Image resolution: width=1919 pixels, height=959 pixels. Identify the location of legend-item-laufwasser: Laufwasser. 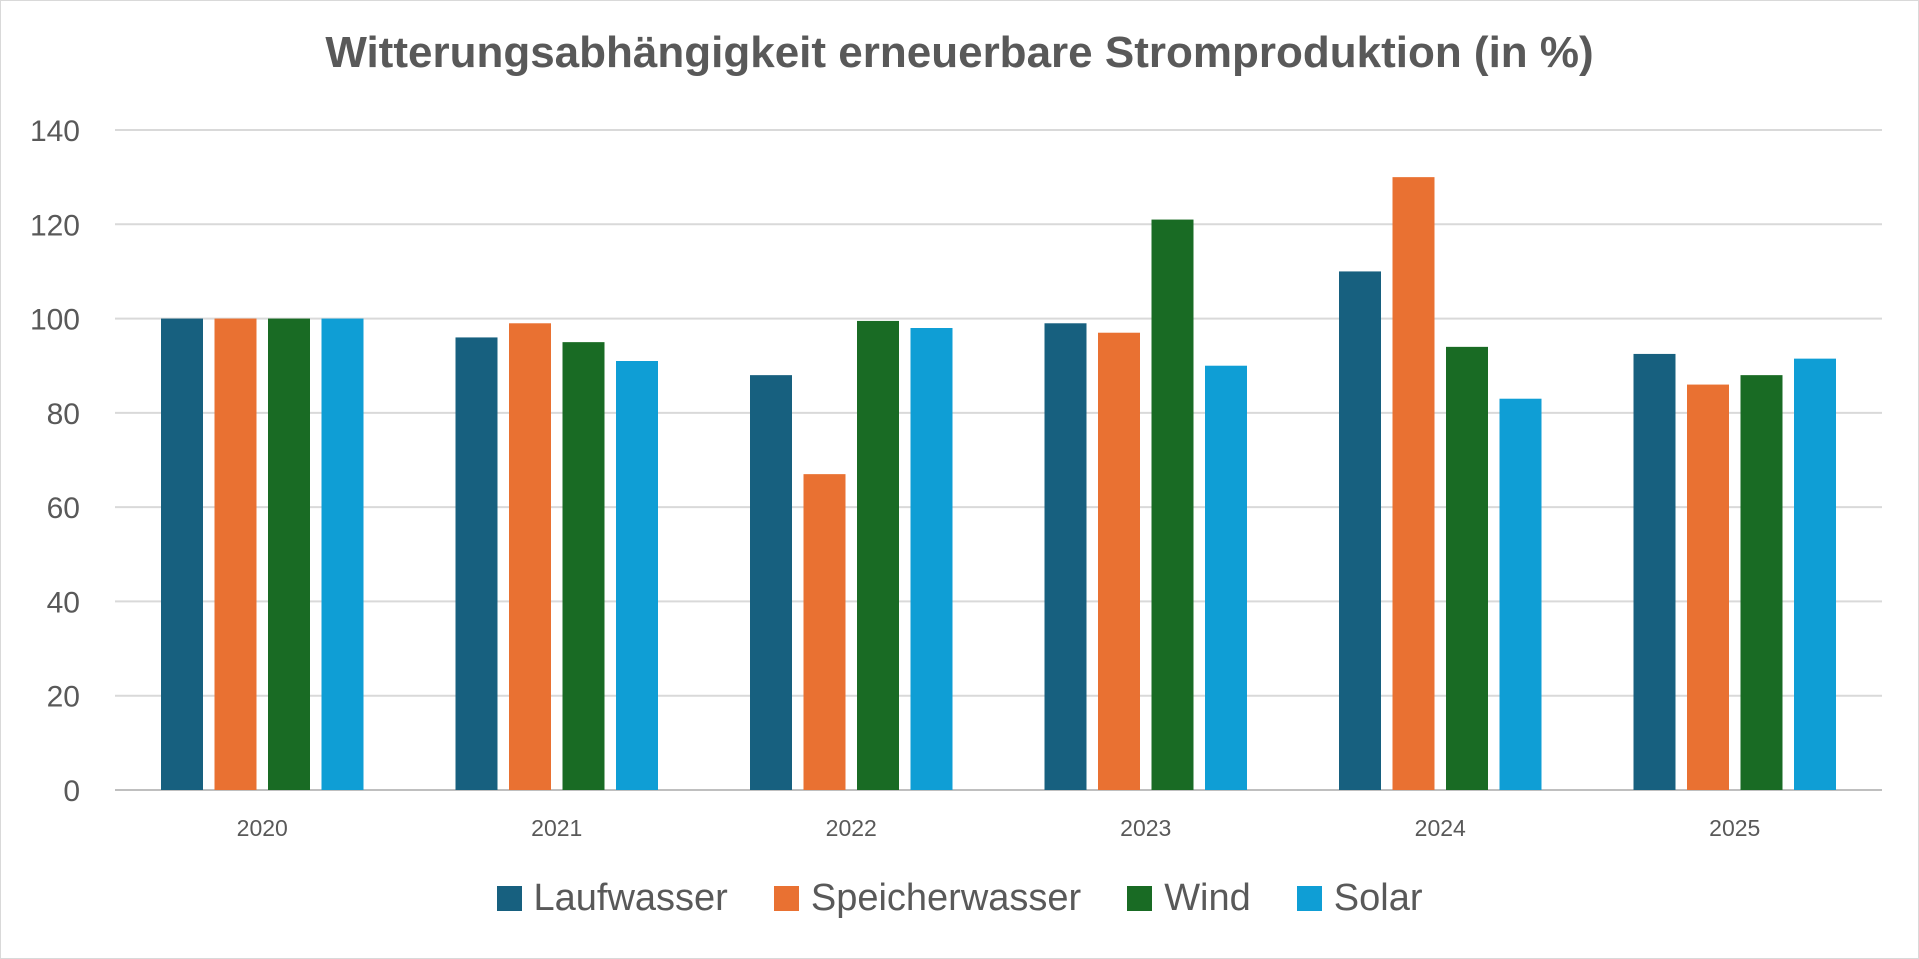
(612, 898).